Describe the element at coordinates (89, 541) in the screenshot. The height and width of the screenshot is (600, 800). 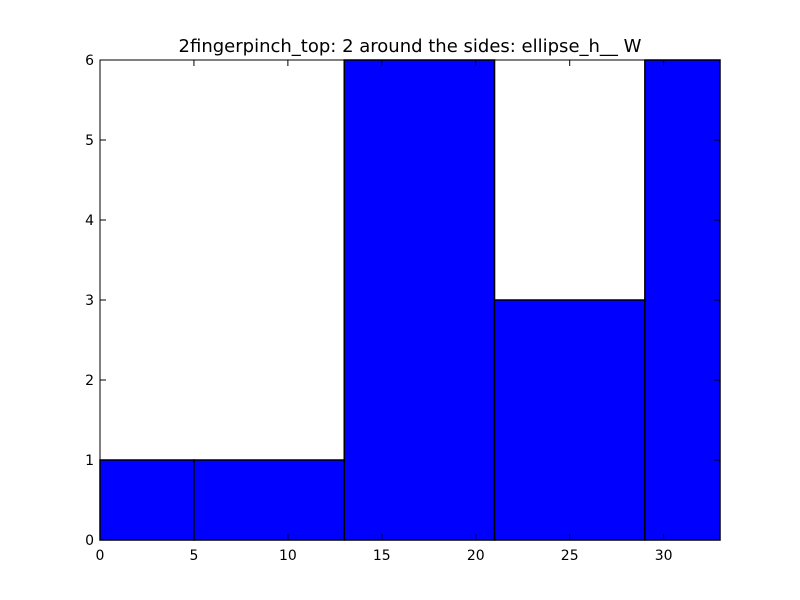
I see `y-tick-label-0: 0` at that location.